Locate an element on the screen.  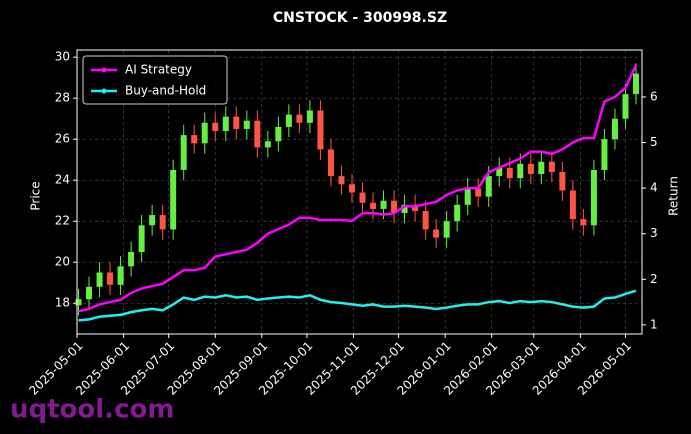
y-axis-label: Price is located at coordinates (36, 195).